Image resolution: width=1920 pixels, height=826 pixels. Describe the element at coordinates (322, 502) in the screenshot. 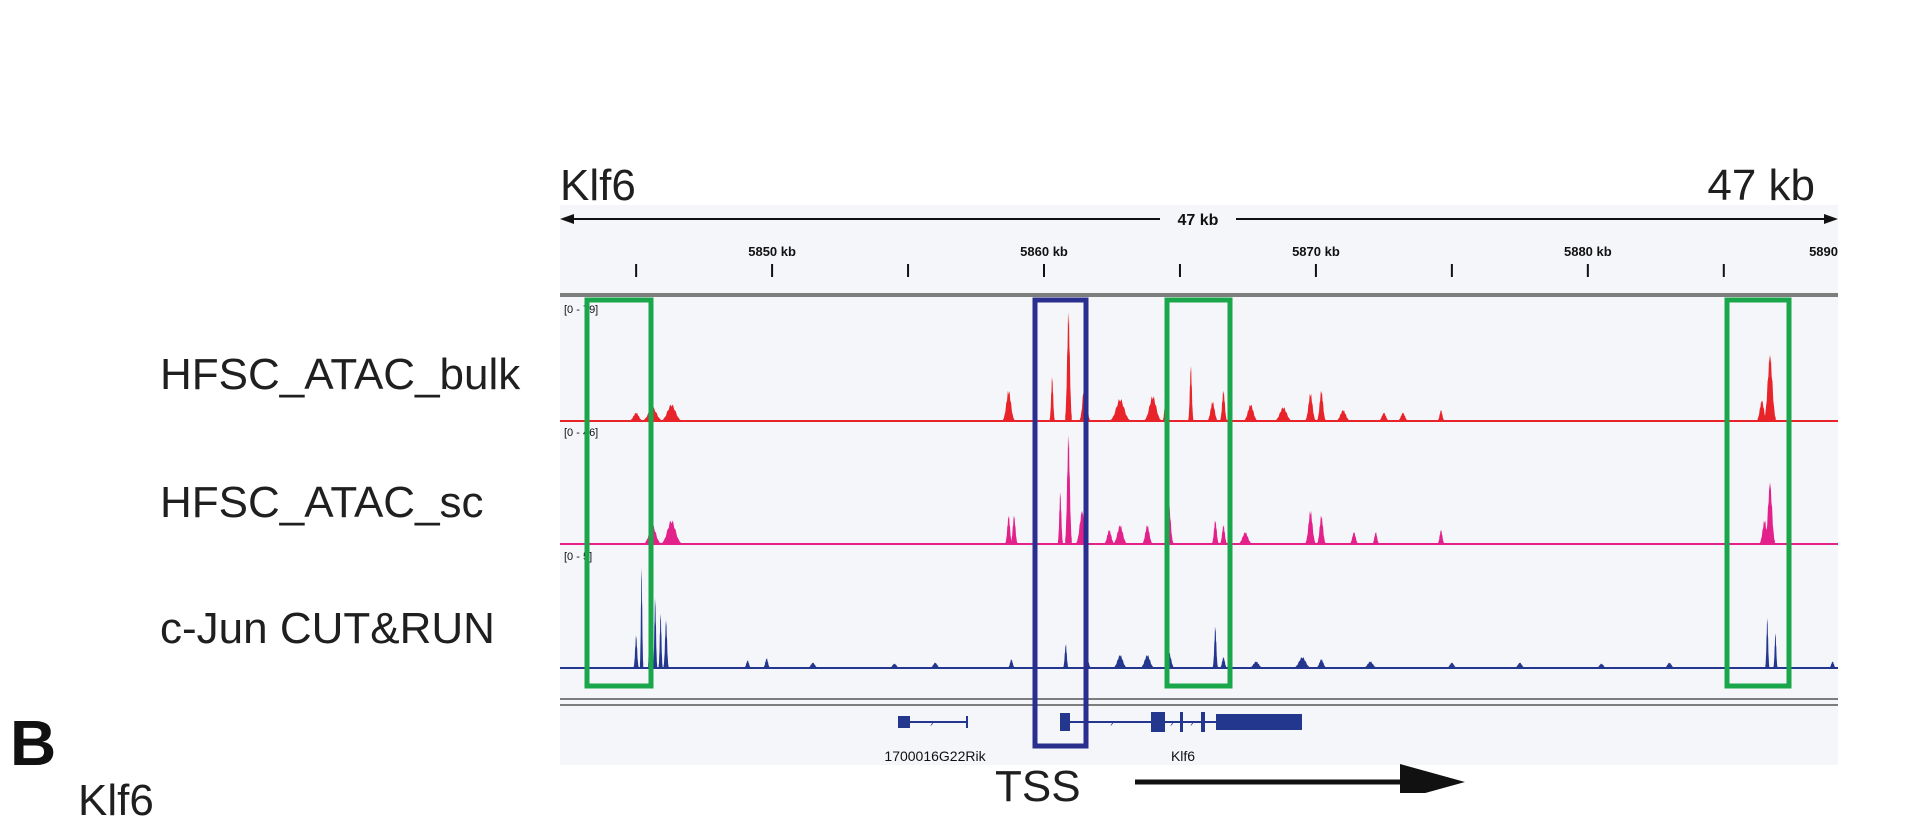

I see `track-label-sc: HFSC_ATAC_sc` at that location.